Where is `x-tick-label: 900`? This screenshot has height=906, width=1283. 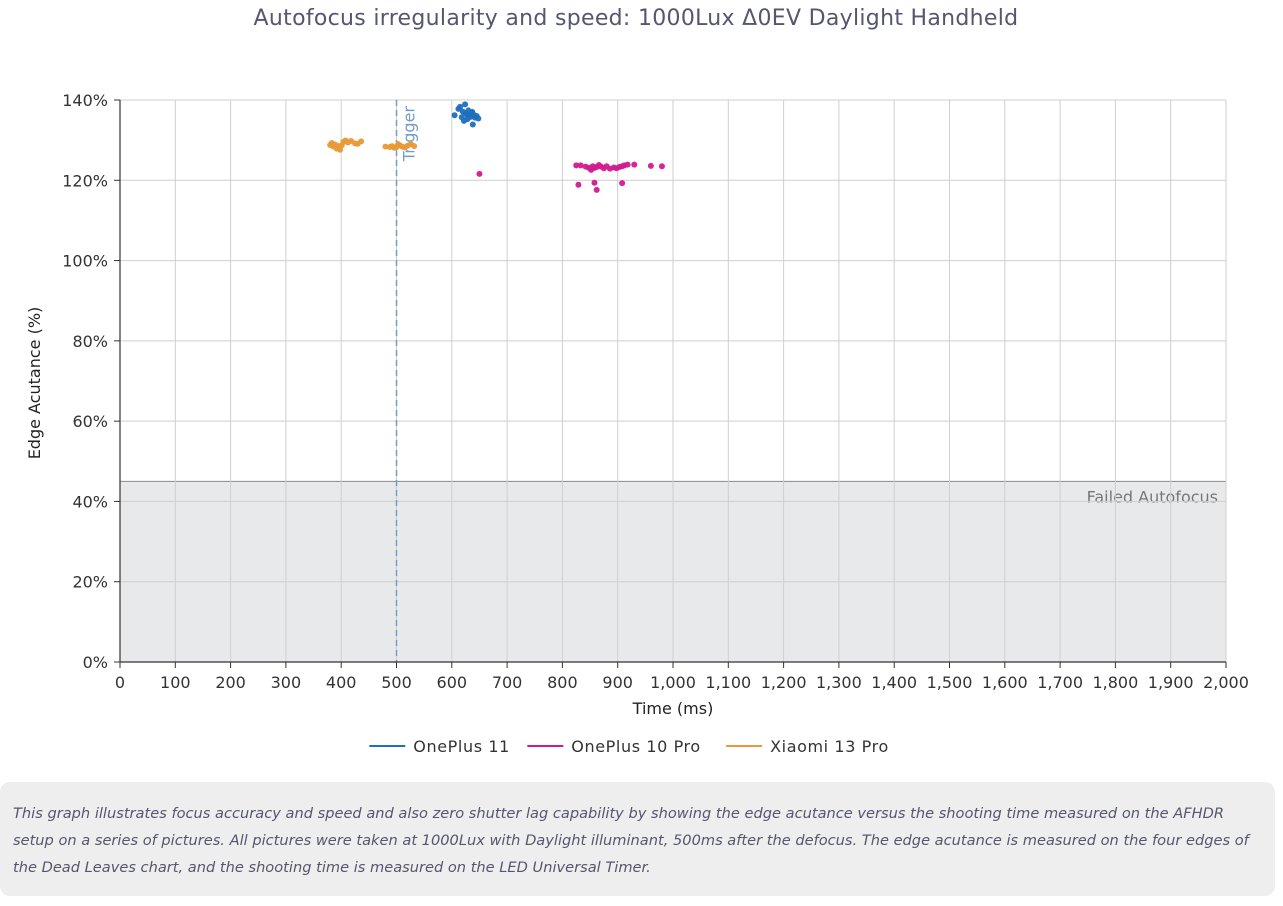 x-tick-label: 900 is located at coordinates (617, 682).